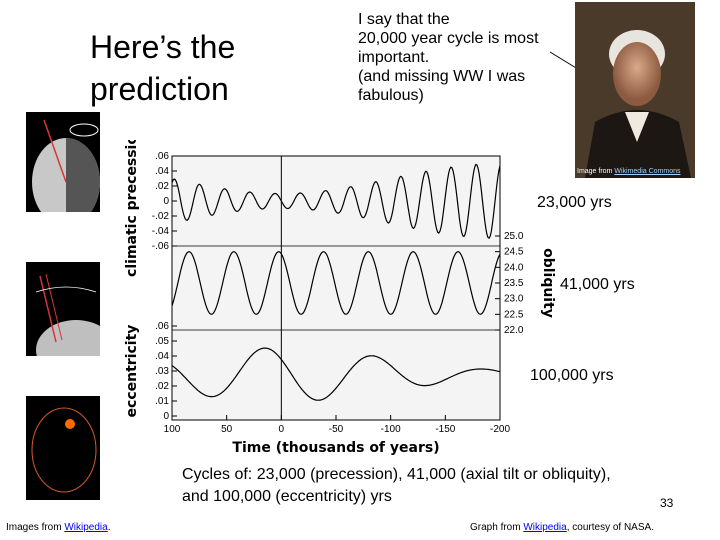 The width and height of the screenshot is (720, 540). What do you see at coordinates (514, 267) in the screenshot?
I see `y-tick-label: 24.0` at bounding box center [514, 267].